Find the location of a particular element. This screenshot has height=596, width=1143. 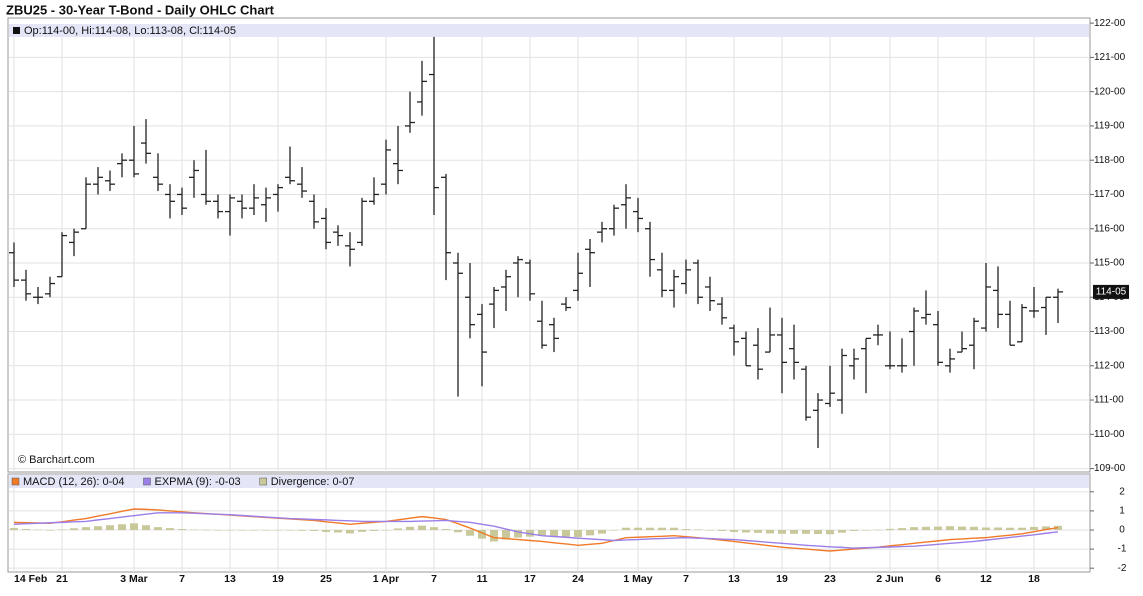

y-tick-label: 113-00 is located at coordinates (1109, 331).